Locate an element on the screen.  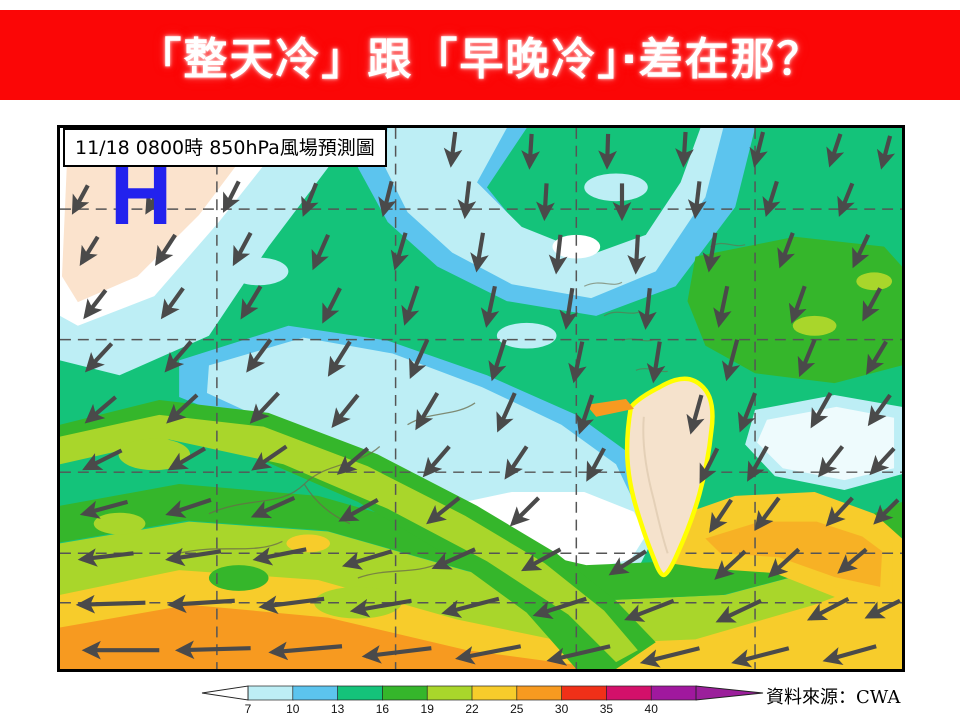
colorbar-tick-label: 35 is located at coordinates (607, 709).